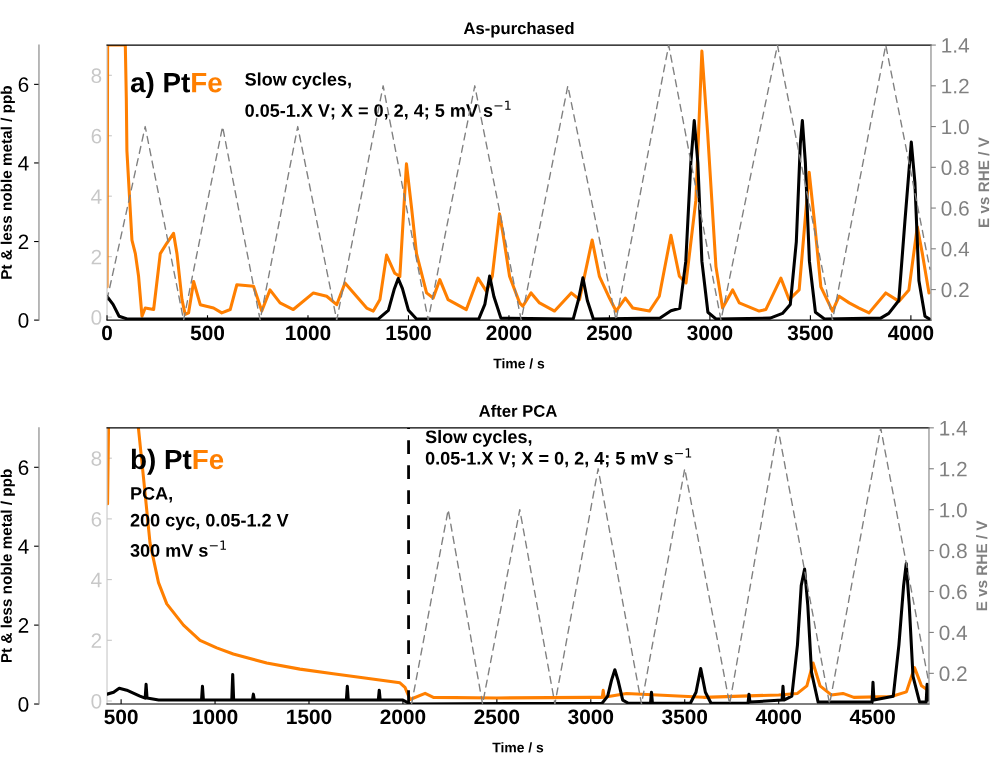  I want to click on x-tick-label: 0, so click(107, 333).